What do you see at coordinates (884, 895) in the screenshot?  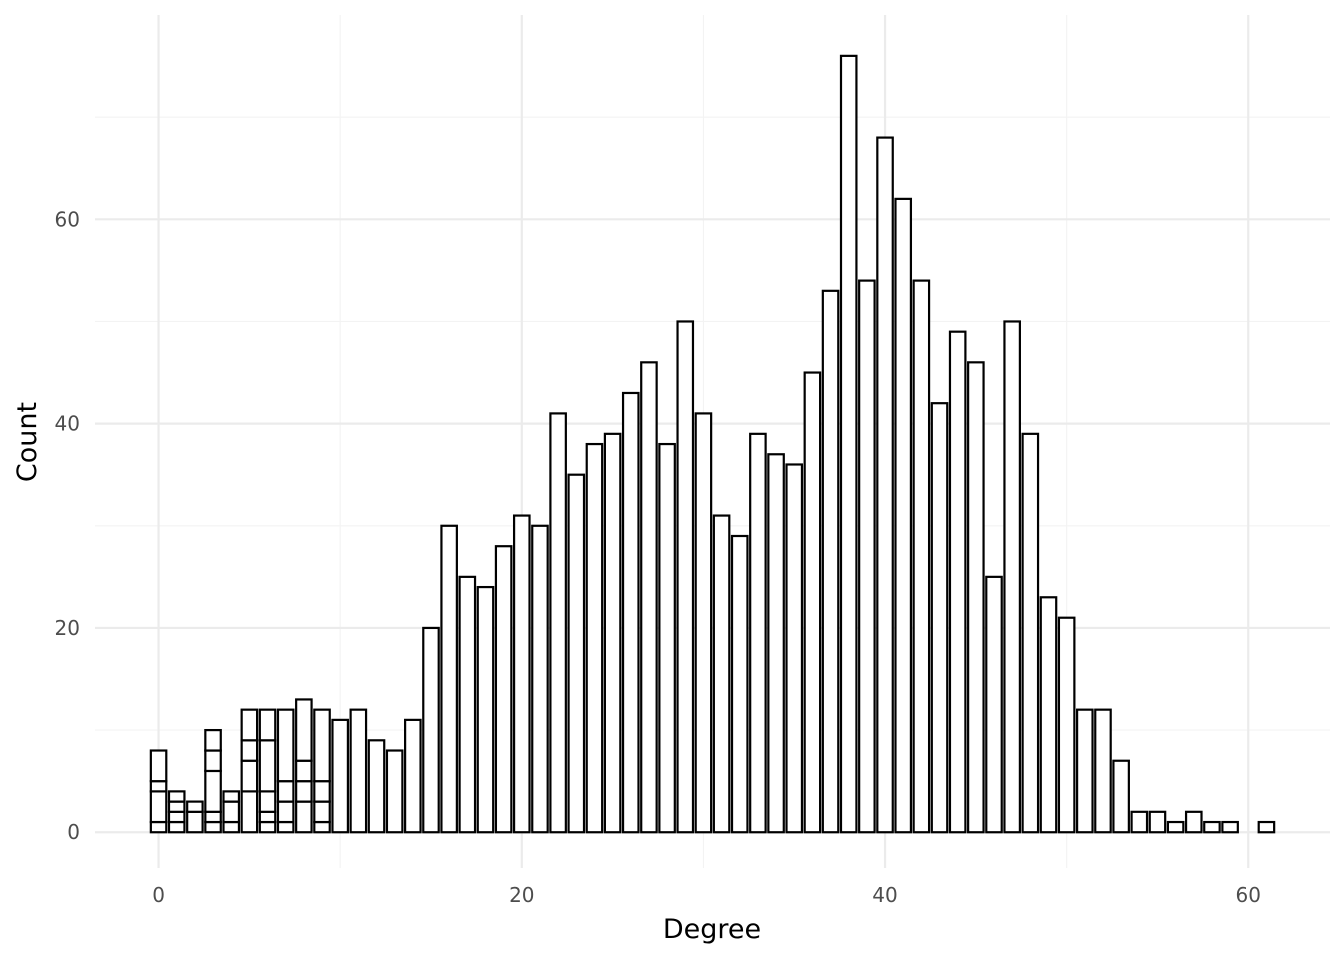 I see `x-tick-label: 40` at bounding box center [884, 895].